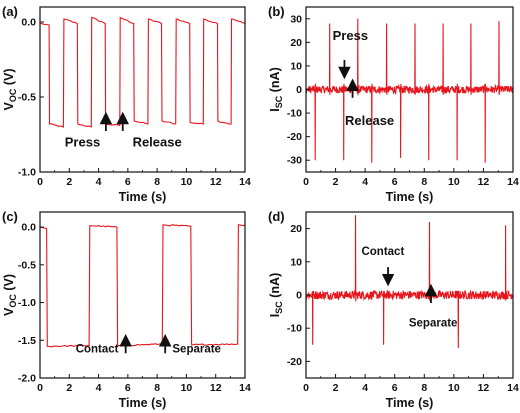 The image size is (520, 413). I want to click on panel-label: (a), so click(10, 11).